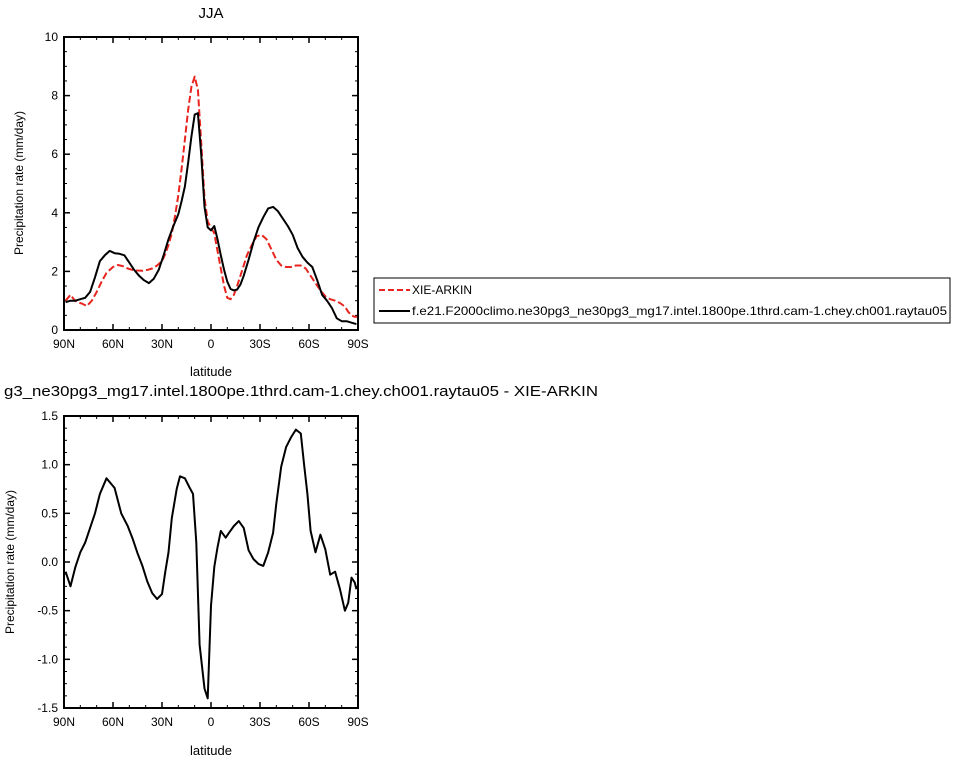 The width and height of the screenshot is (958, 762). What do you see at coordinates (259, 722) in the screenshot?
I see `bottom-x-tick-label: 30S` at bounding box center [259, 722].